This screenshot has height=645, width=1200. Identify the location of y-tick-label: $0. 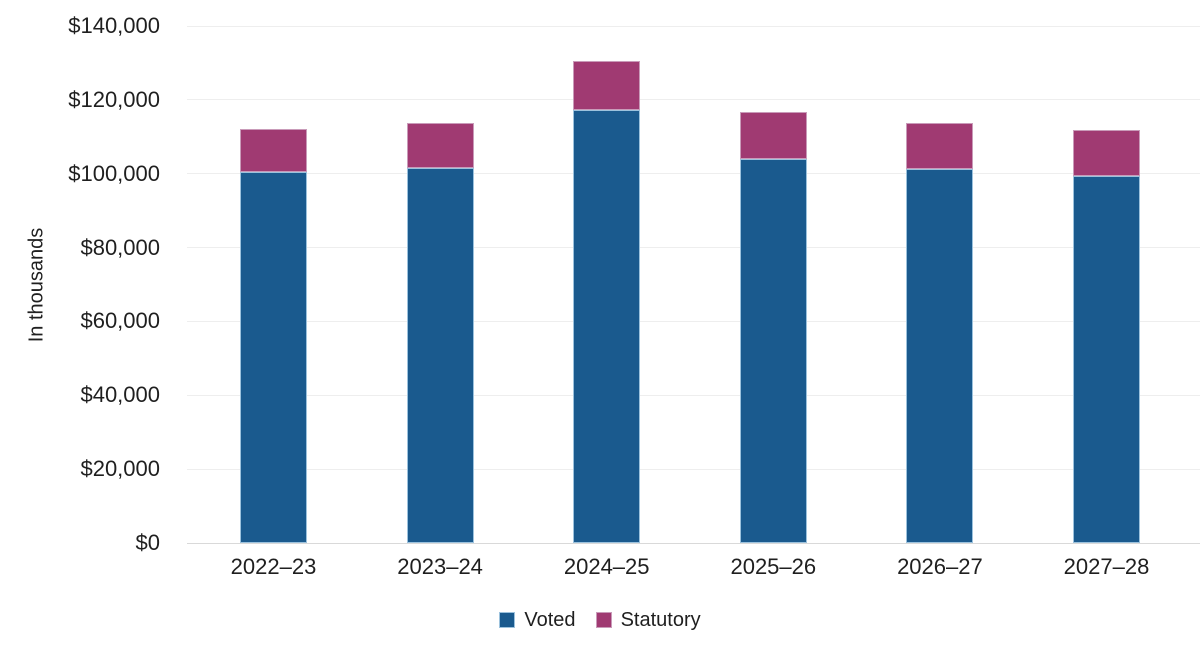
(147, 542).